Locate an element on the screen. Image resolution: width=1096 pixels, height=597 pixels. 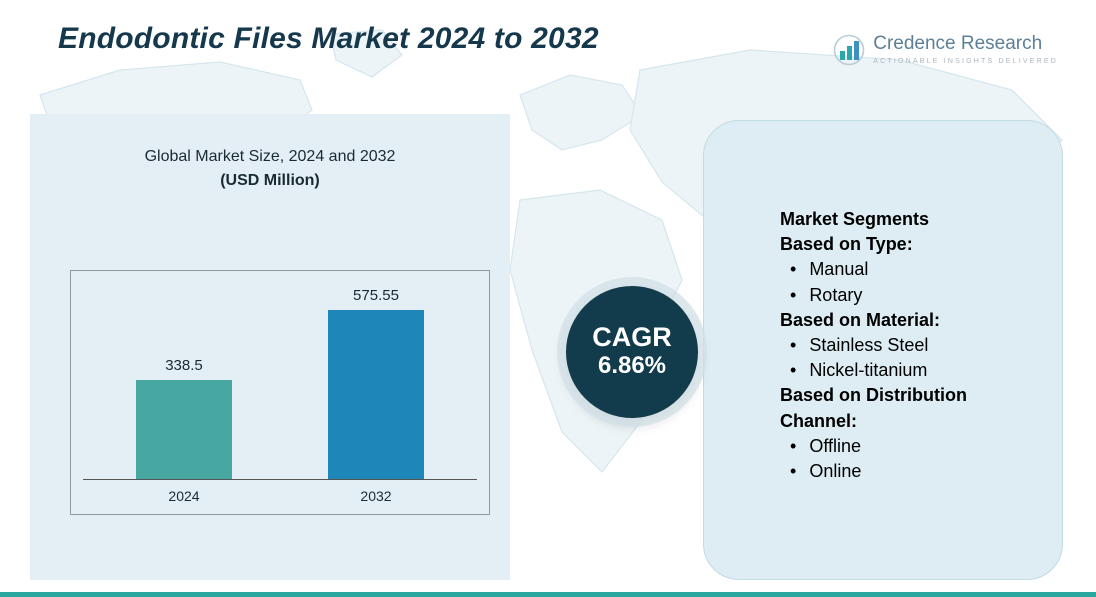
segment-item: Rotary is located at coordinates (908, 295).